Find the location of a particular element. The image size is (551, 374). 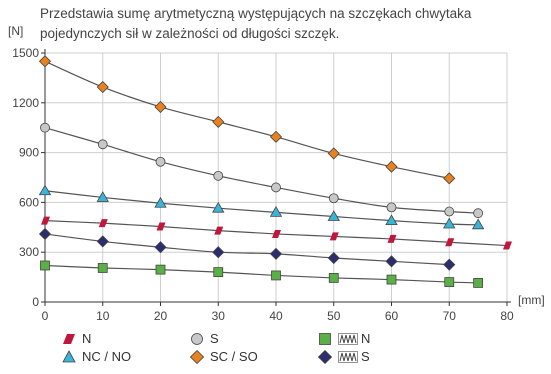

y-axis-label: [N] is located at coordinates (16, 31).